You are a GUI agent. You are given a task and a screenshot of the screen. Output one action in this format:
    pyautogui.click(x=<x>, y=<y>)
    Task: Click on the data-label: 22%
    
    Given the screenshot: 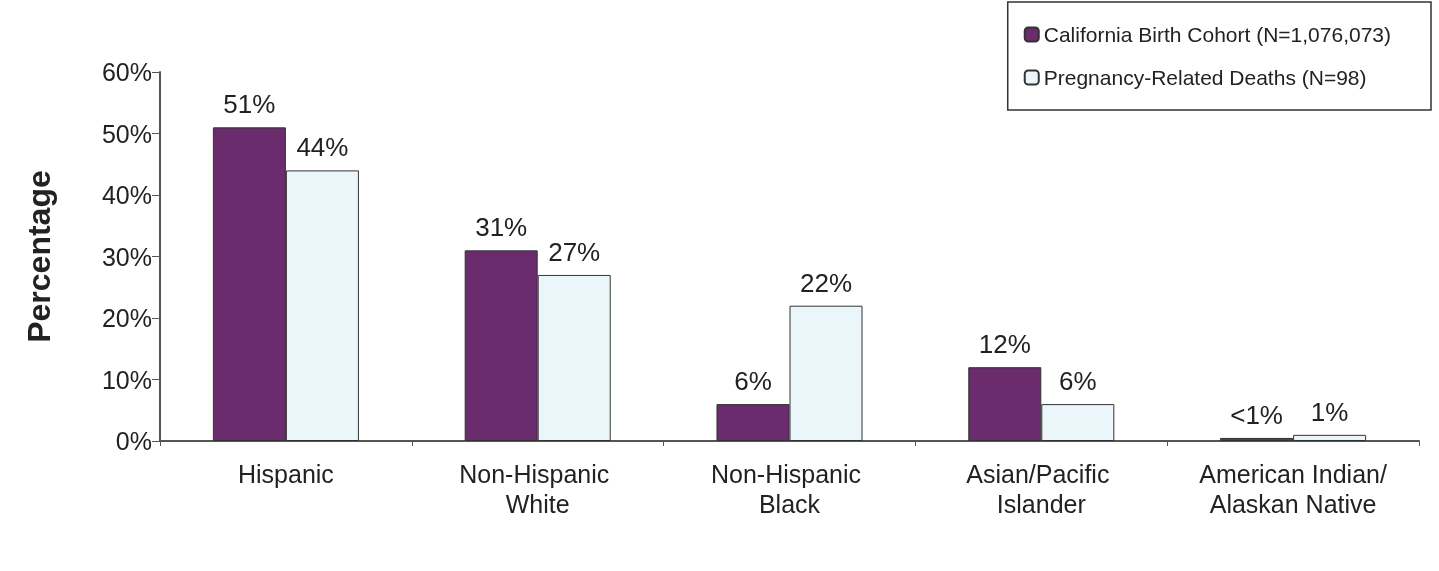 What is the action you would take?
    pyautogui.click(x=826, y=282)
    